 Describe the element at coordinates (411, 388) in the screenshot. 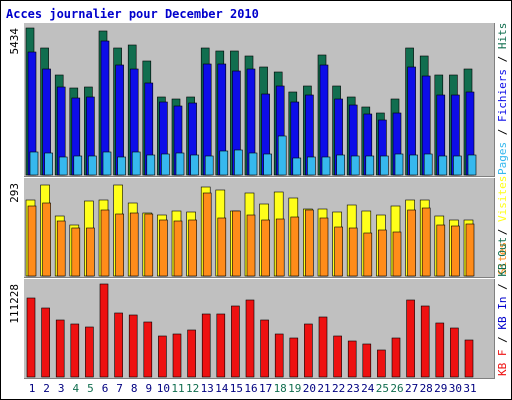

I see `day-label-27: 27` at that location.